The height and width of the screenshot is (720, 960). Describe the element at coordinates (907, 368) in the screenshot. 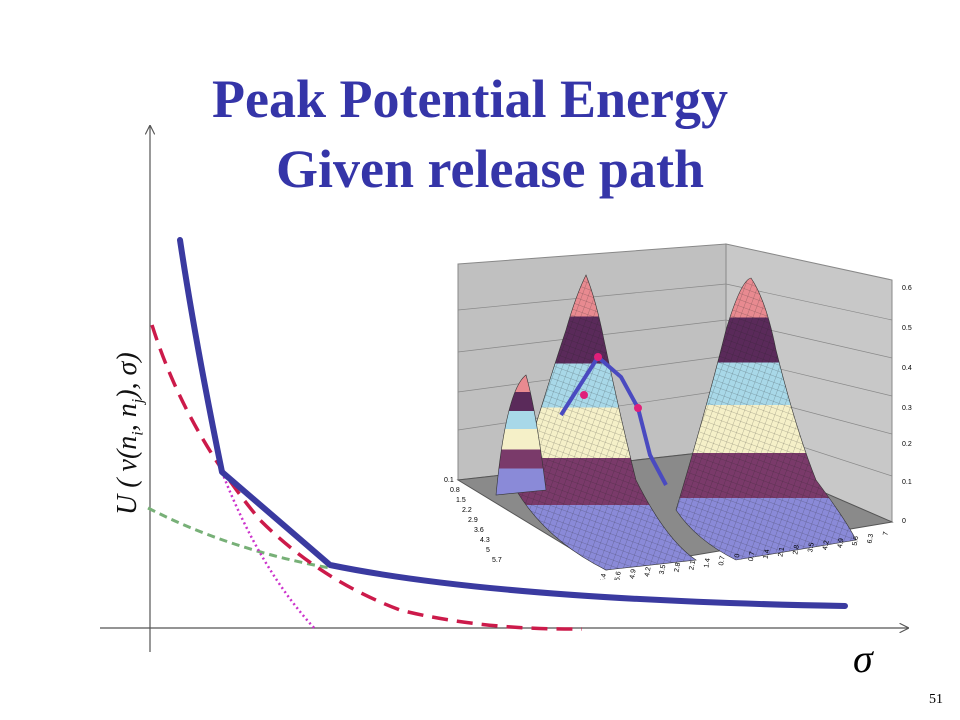

I see `svg-text: 0.4` at that location.